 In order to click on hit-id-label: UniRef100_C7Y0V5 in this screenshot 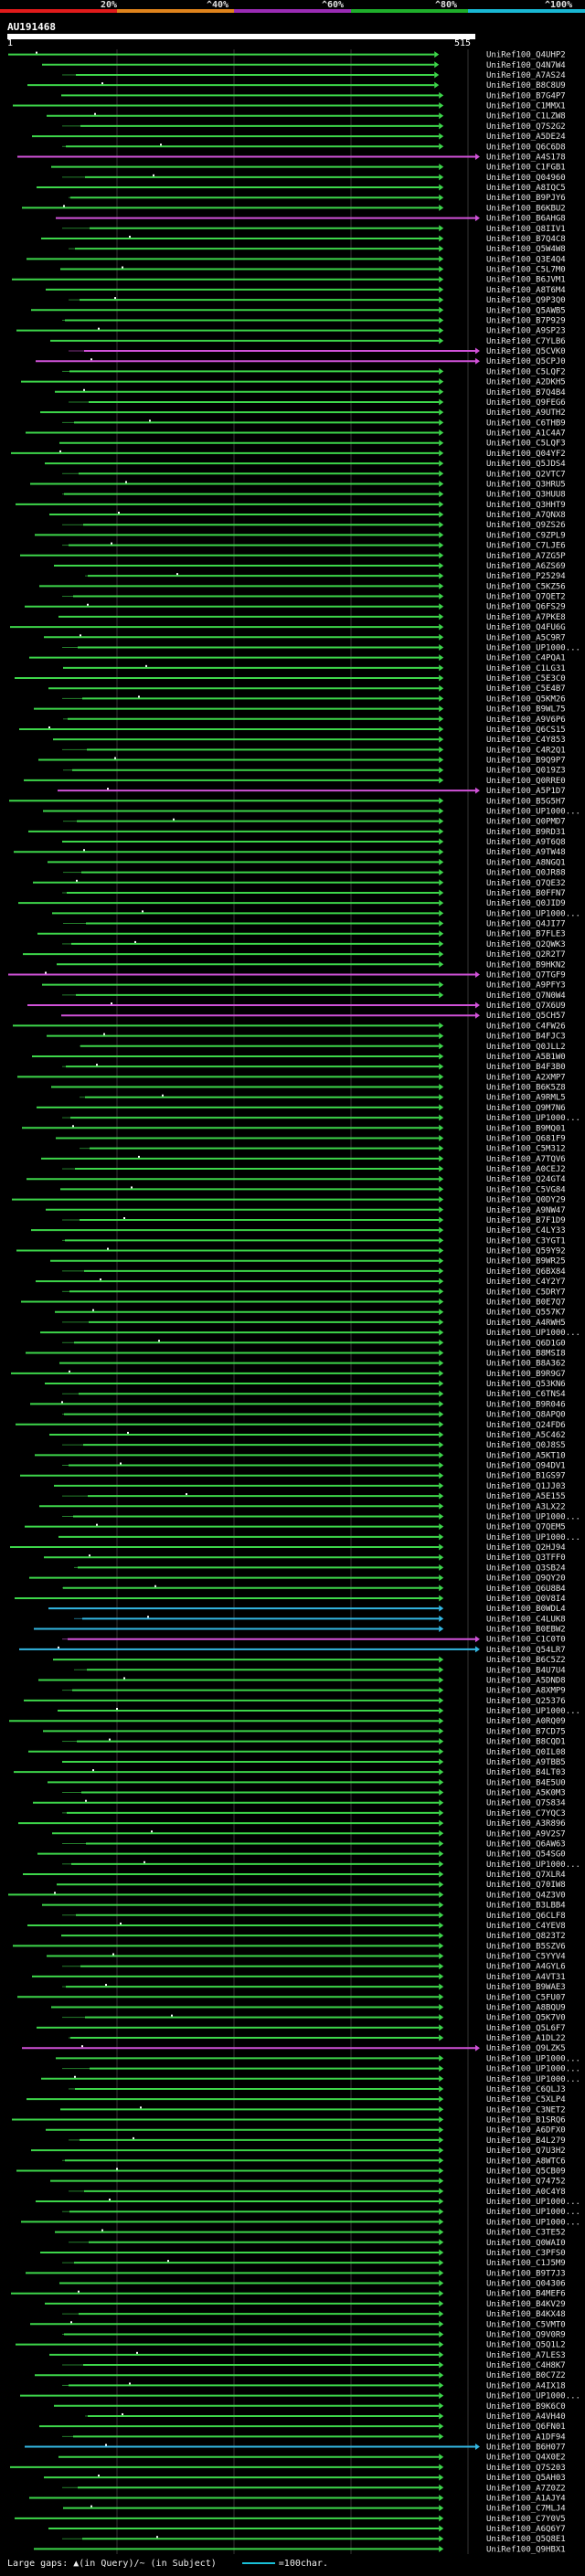, I will do `click(526, 2519)`.